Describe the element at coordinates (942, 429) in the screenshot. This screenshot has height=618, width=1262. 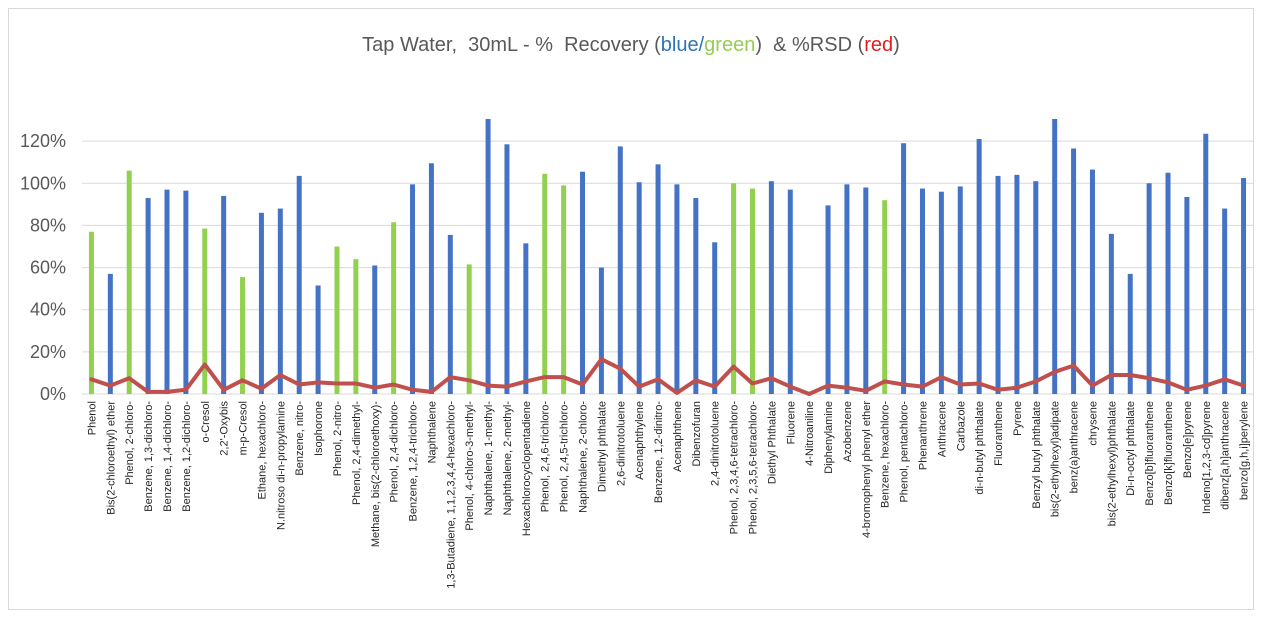
I see `x-tick-label: Anthracene` at that location.